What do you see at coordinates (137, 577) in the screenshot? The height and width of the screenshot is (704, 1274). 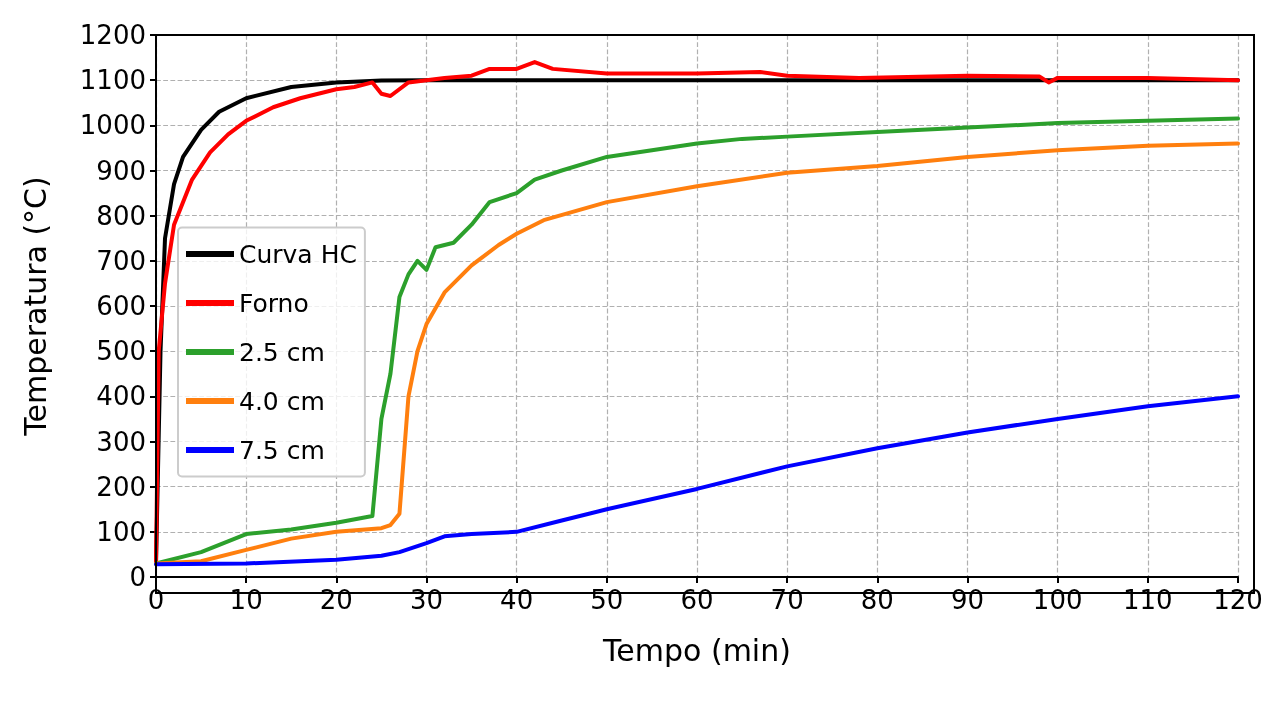 I see `y-tick-label: 0` at bounding box center [137, 577].